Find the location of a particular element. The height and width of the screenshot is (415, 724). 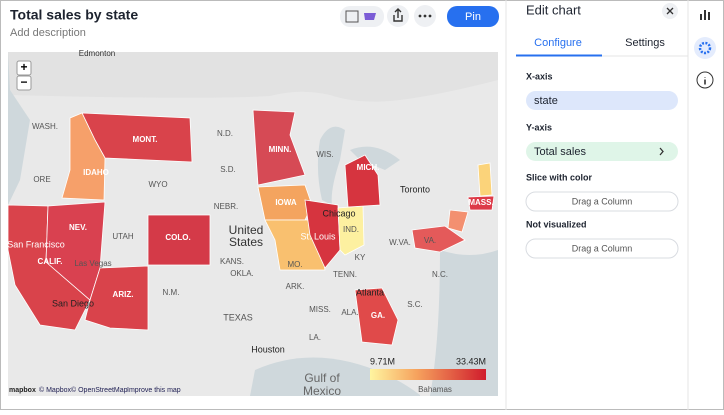

map-label: GA. is located at coordinates (378, 315).